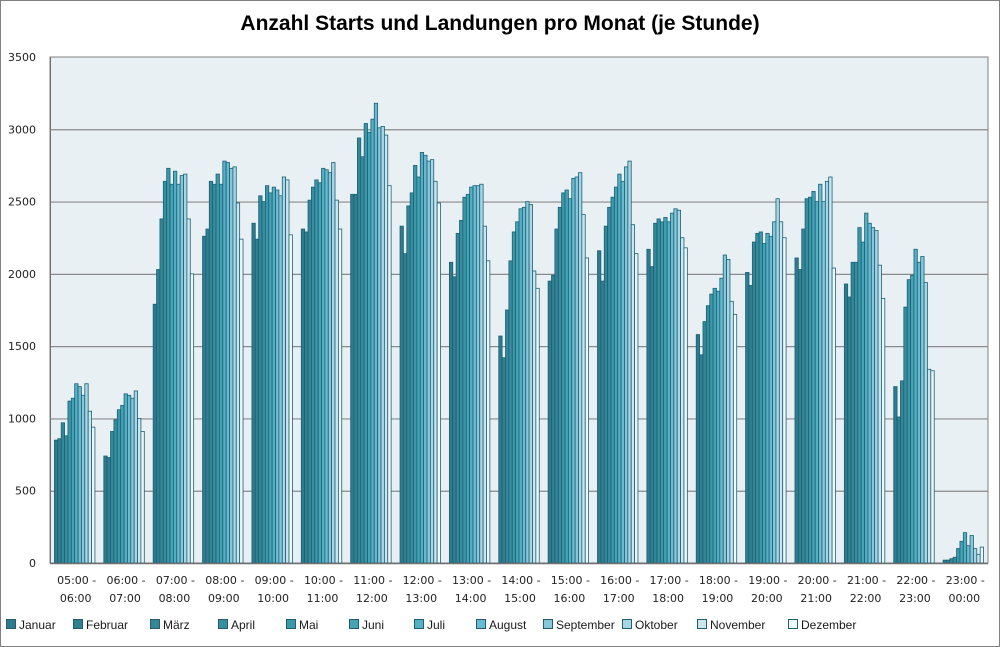 The width and height of the screenshot is (1000, 647). I want to click on x-tick-label: 17:00, so click(619, 598).